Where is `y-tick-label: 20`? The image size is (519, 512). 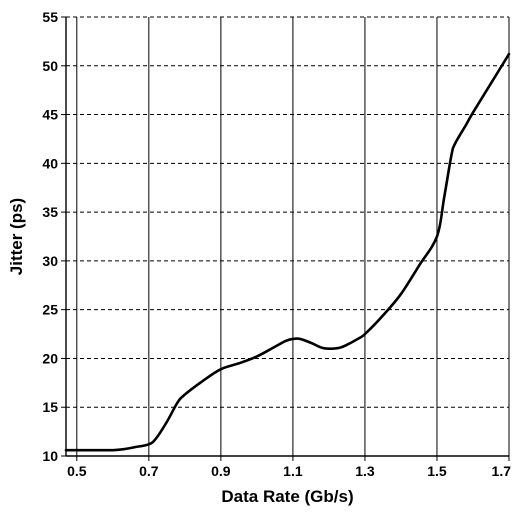 y-tick-label: 20 is located at coordinates (50, 358).